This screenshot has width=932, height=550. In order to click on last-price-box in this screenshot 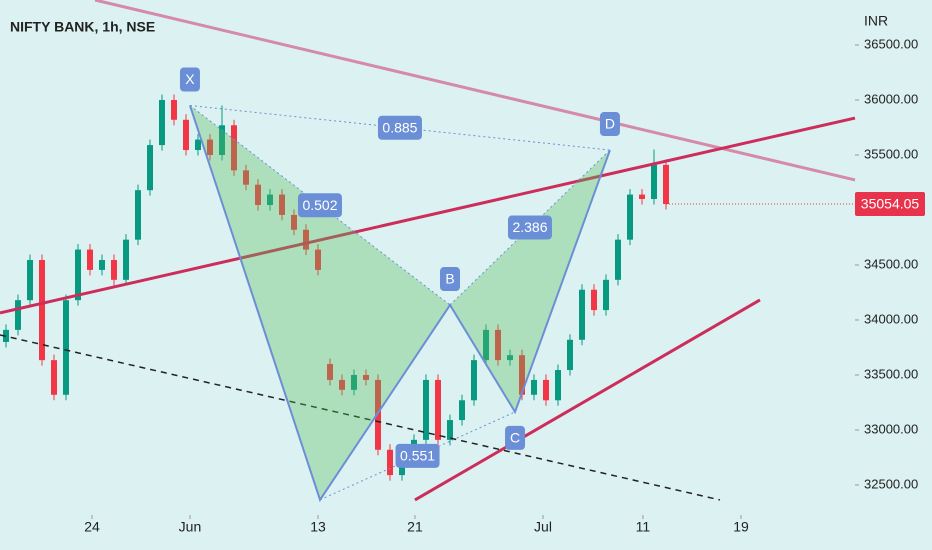, I will do `click(890, 204)`.